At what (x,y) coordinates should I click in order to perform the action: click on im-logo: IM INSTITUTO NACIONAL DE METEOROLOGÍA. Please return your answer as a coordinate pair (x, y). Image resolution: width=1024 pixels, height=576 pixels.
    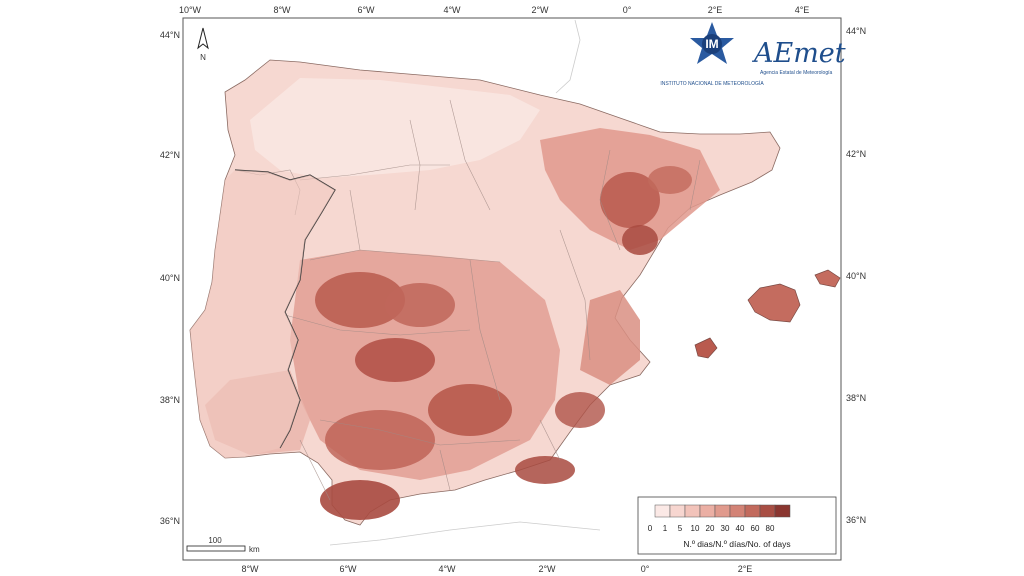
    Looking at the image, I should click on (712, 54).